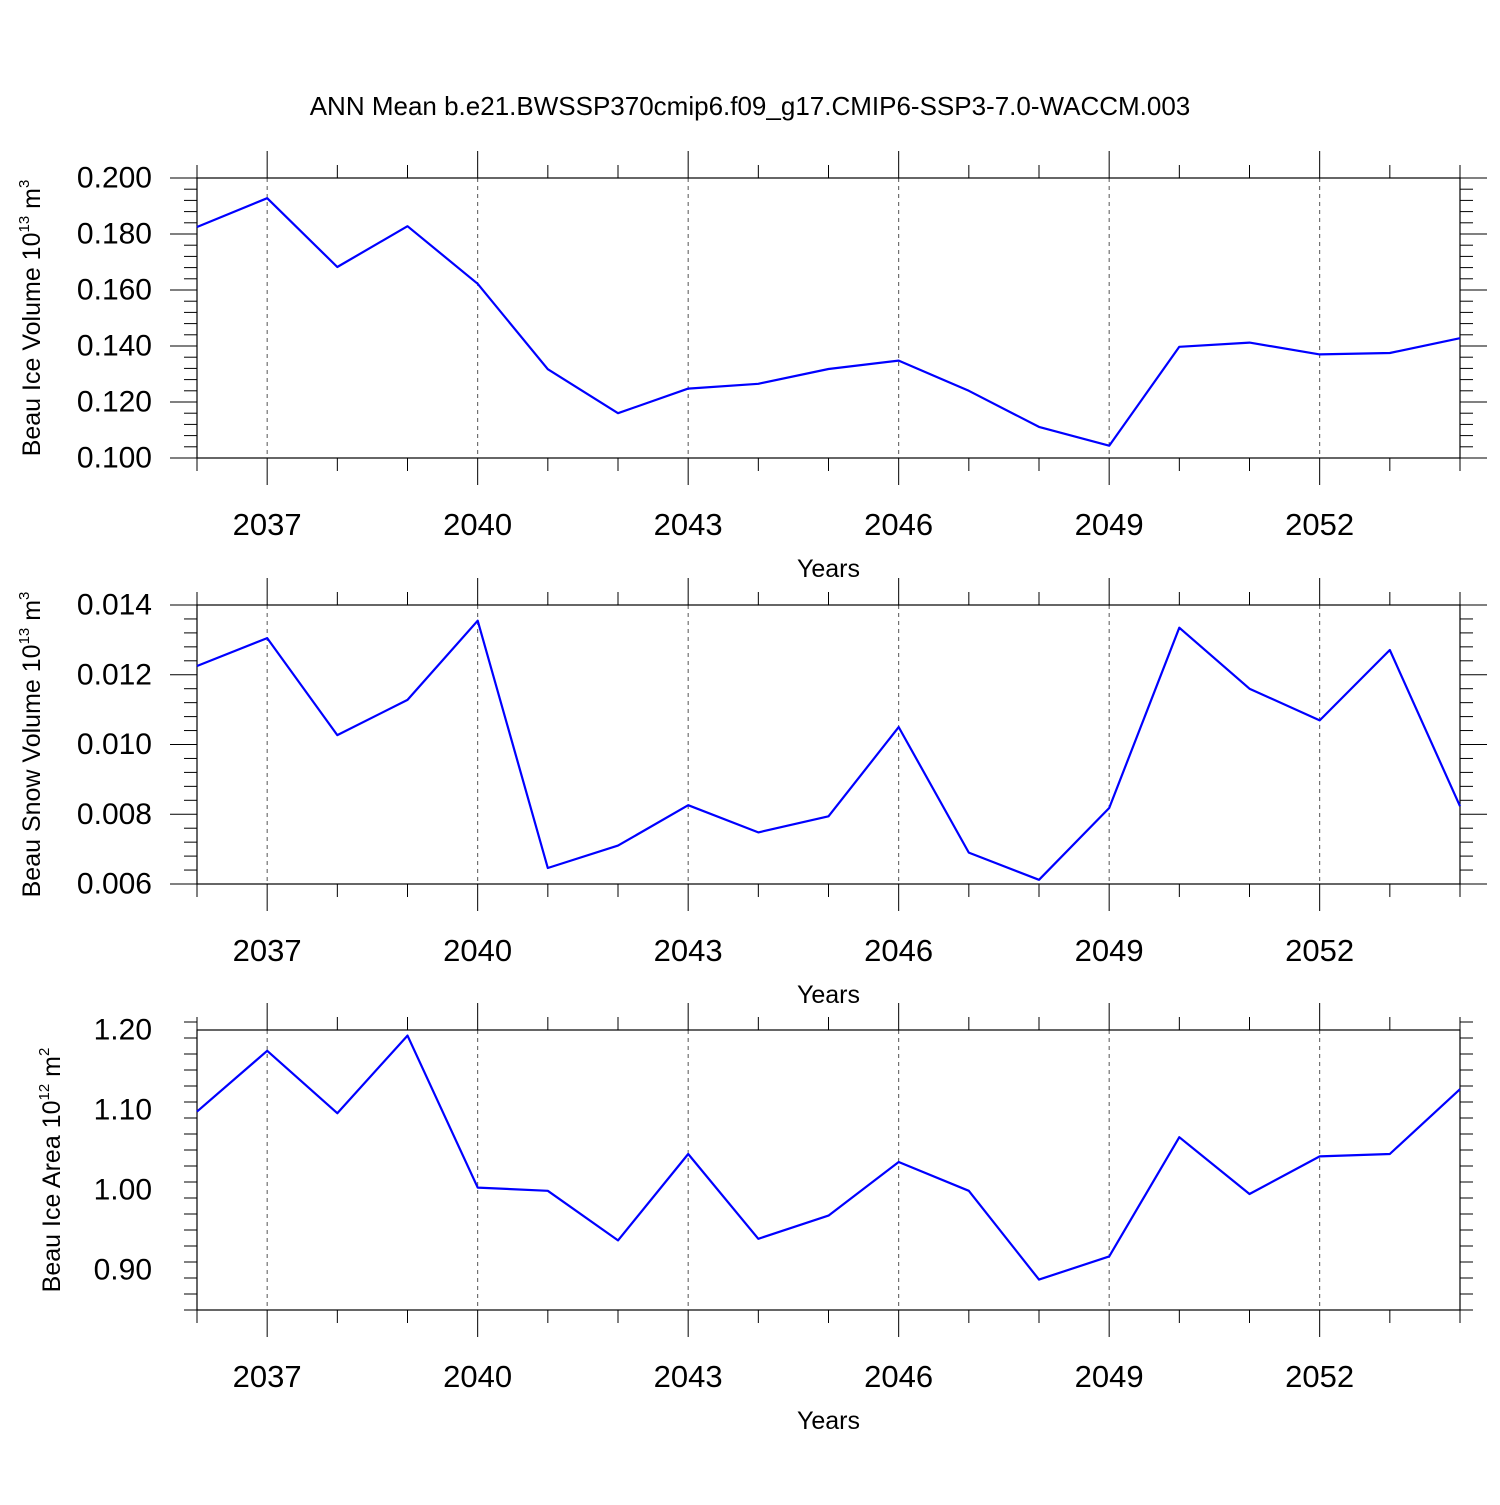  Describe the element at coordinates (114, 458) in the screenshot. I see `y-tick-label: 0.100` at that location.